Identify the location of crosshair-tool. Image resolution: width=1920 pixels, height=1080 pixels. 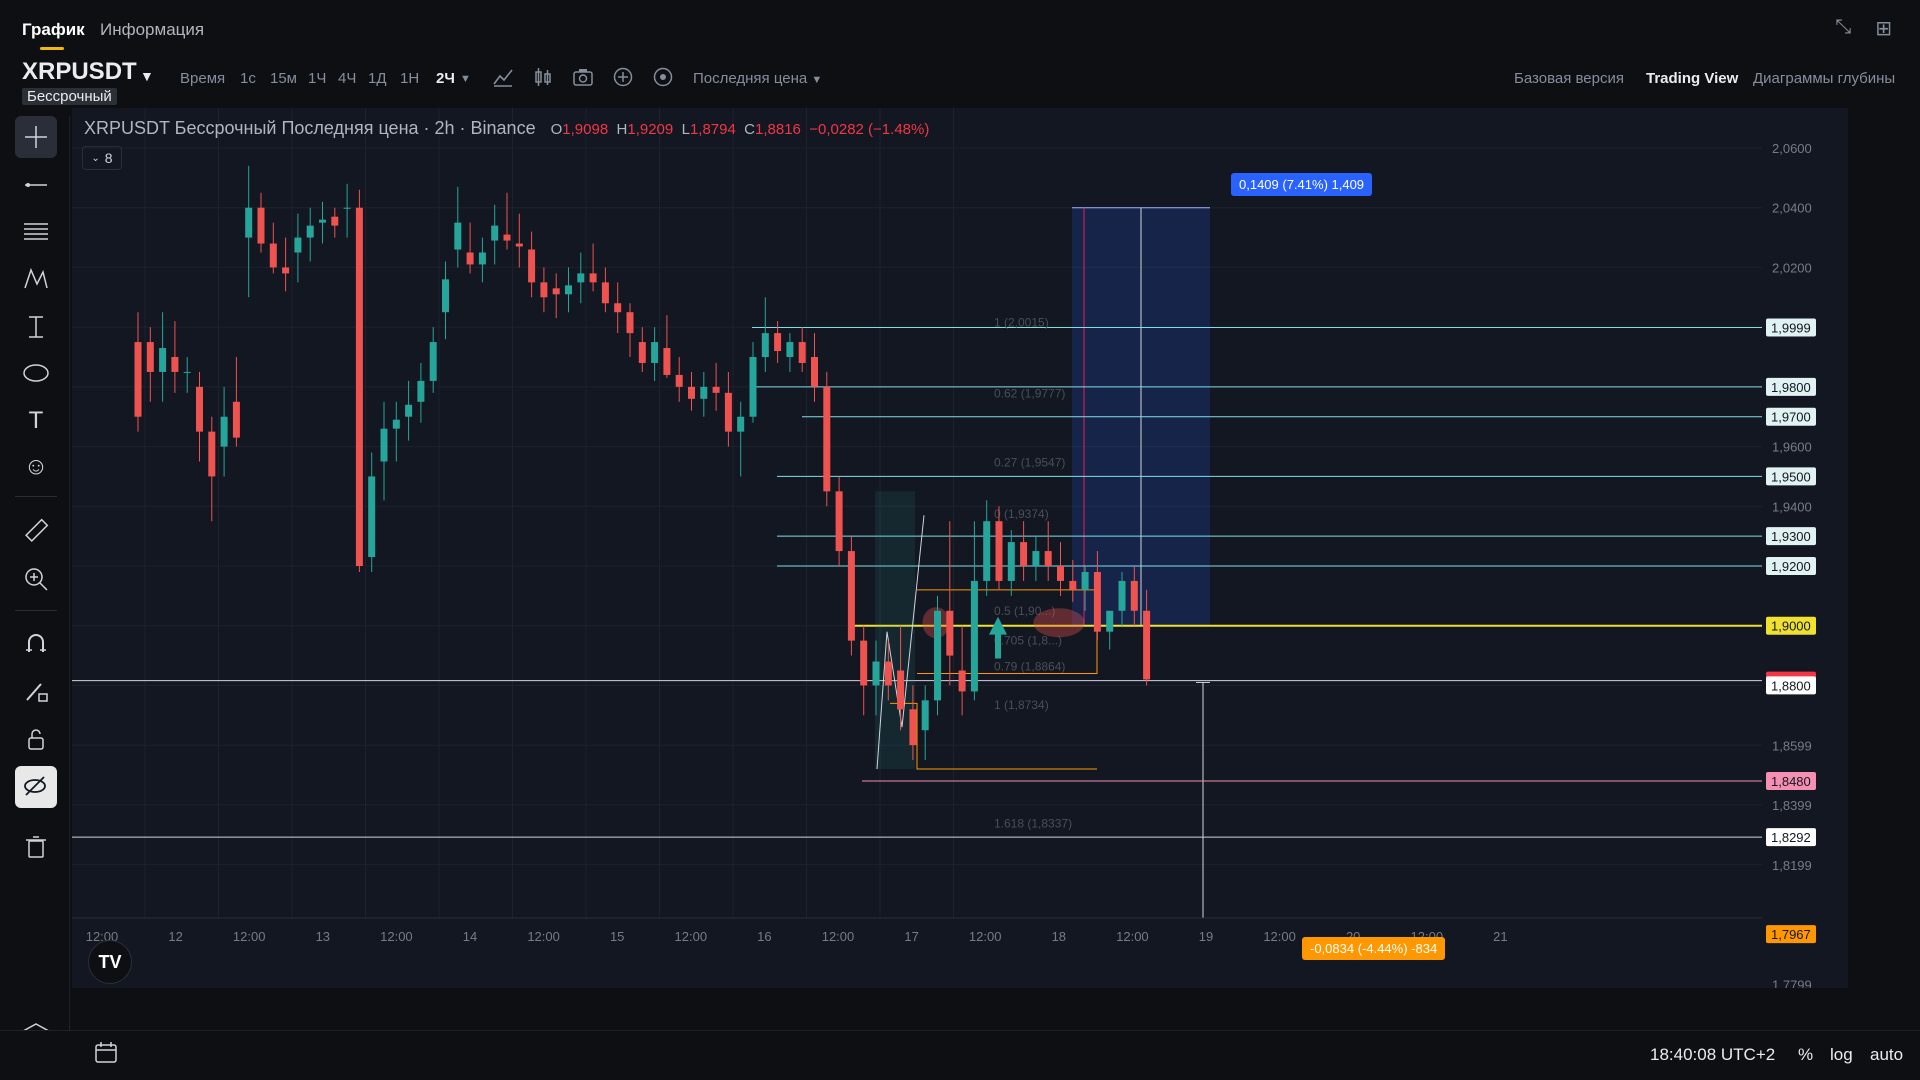
(36, 137).